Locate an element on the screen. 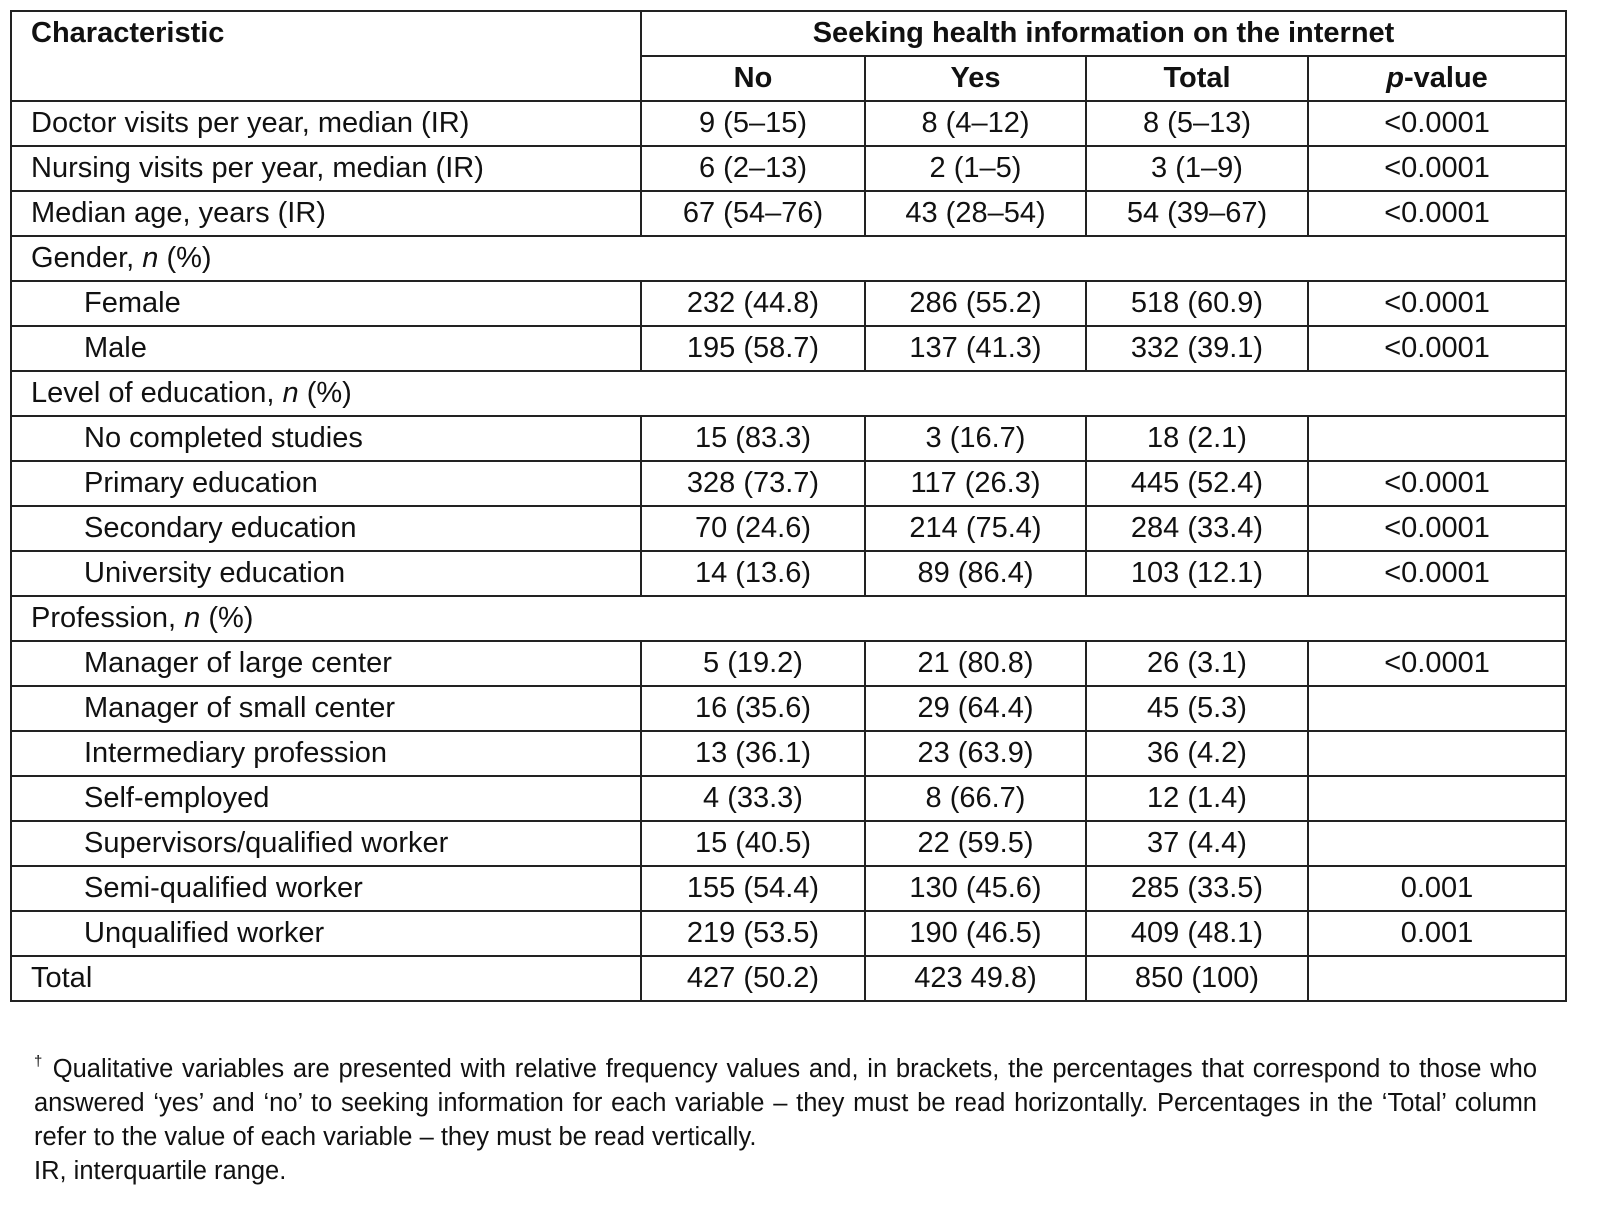 This screenshot has width=1600, height=1222. header-total: Total is located at coordinates (1197, 78).